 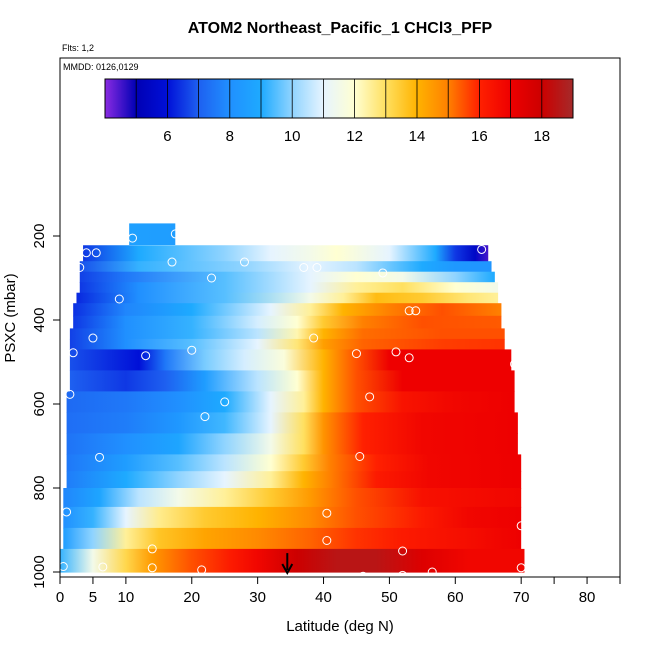 What do you see at coordinates (479, 136) in the screenshot?
I see `colorbar-tick-label: 16` at bounding box center [479, 136].